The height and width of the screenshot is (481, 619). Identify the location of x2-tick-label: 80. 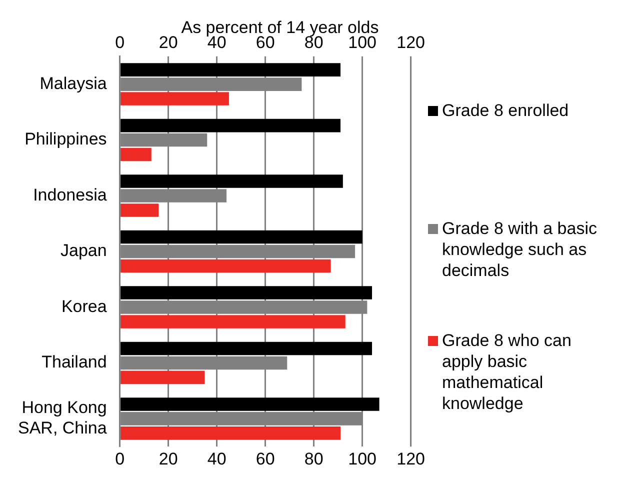
(314, 458).